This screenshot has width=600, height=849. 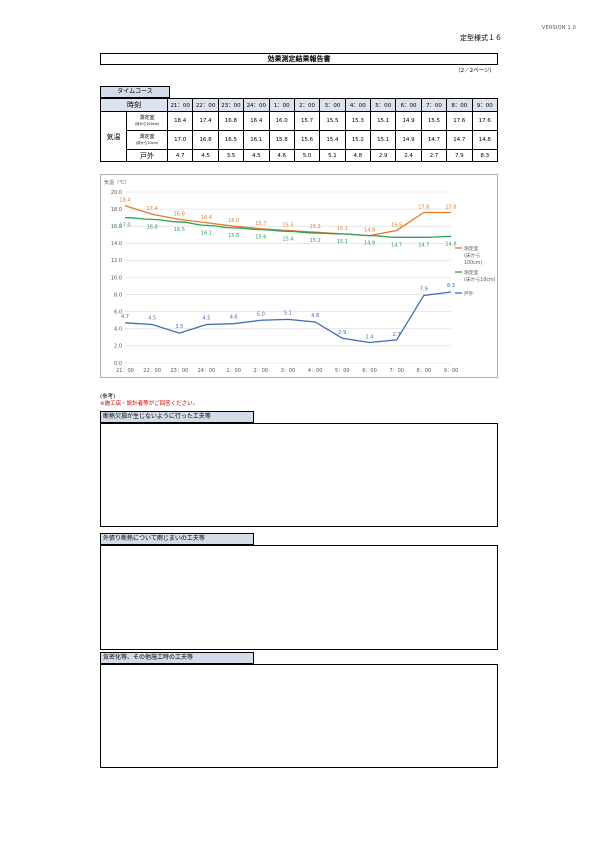 What do you see at coordinates (152, 209) in the screenshot?
I see `data-label: 17.4` at bounding box center [152, 209].